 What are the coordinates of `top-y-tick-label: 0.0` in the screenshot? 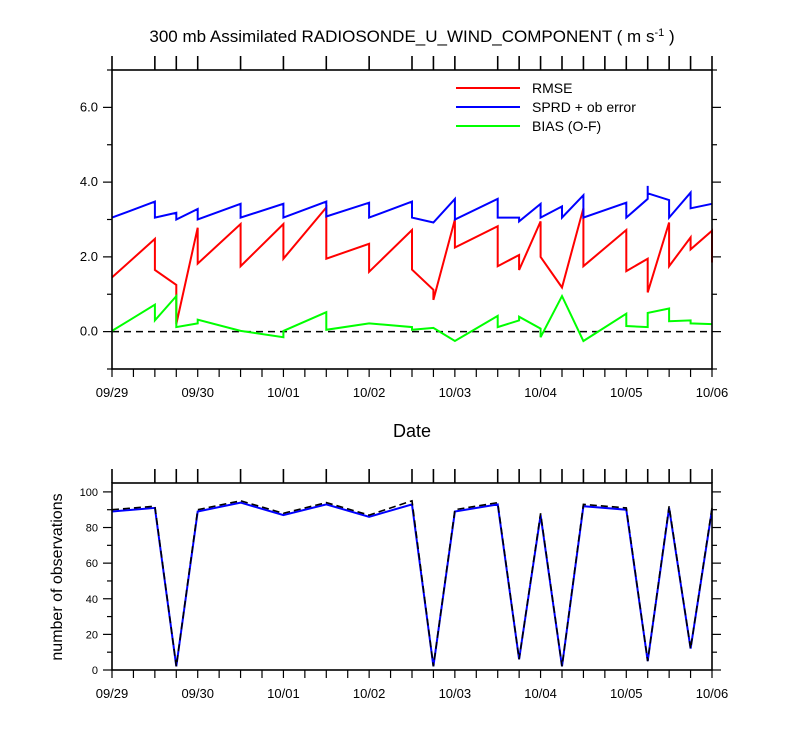 It's located at (89, 331).